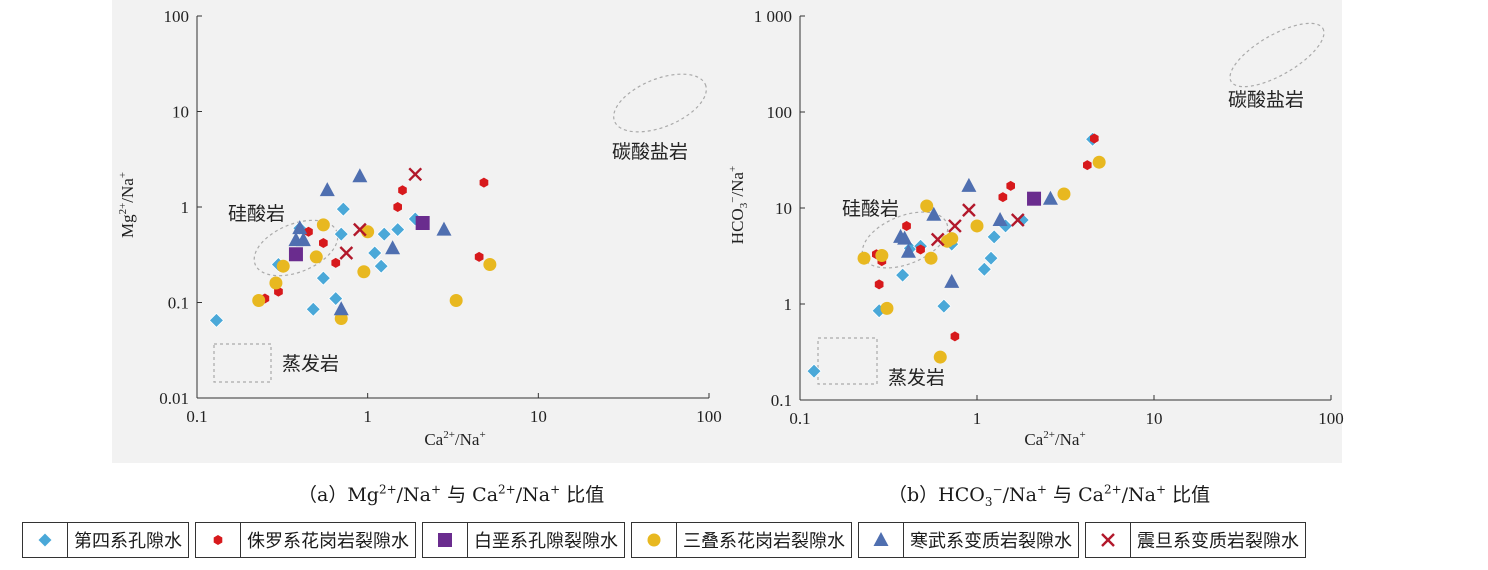  Describe the element at coordinates (738, 205) in the screenshot. I see `y-axis-label: HCO3−/Na+` at that location.